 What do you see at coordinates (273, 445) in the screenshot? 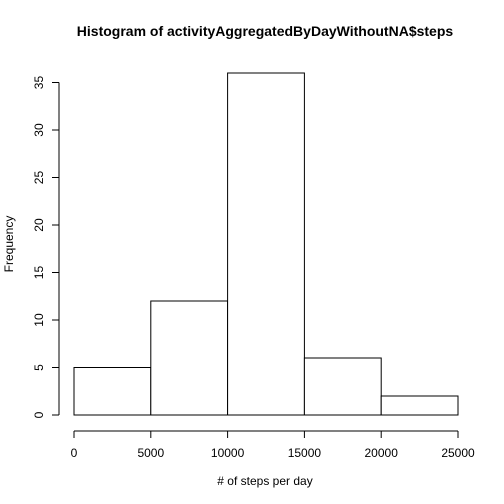
I see `x-axis: 0 5000 10000 15000 20000 25000` at bounding box center [273, 445].